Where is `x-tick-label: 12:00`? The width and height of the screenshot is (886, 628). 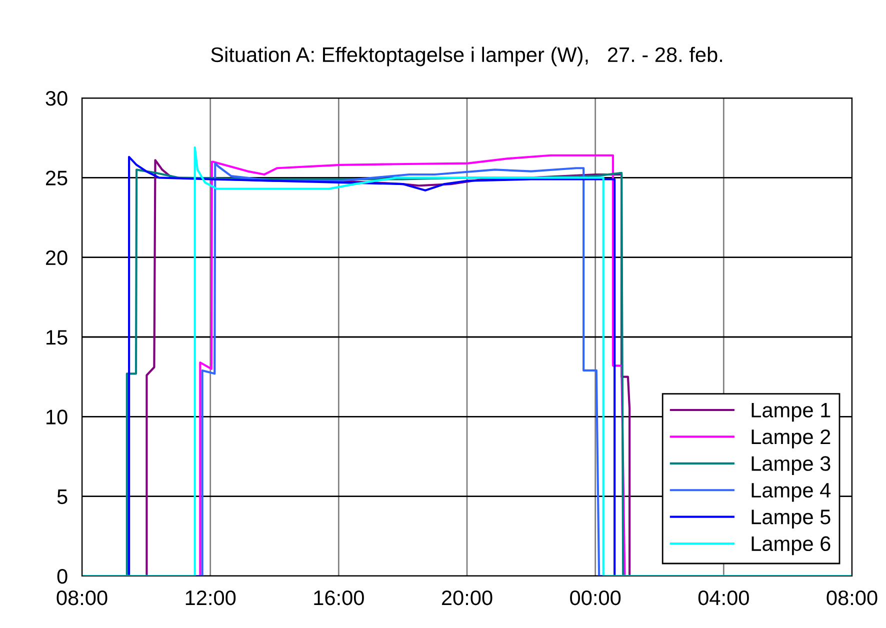 x-tick-label: 12:00 is located at coordinates (211, 598).